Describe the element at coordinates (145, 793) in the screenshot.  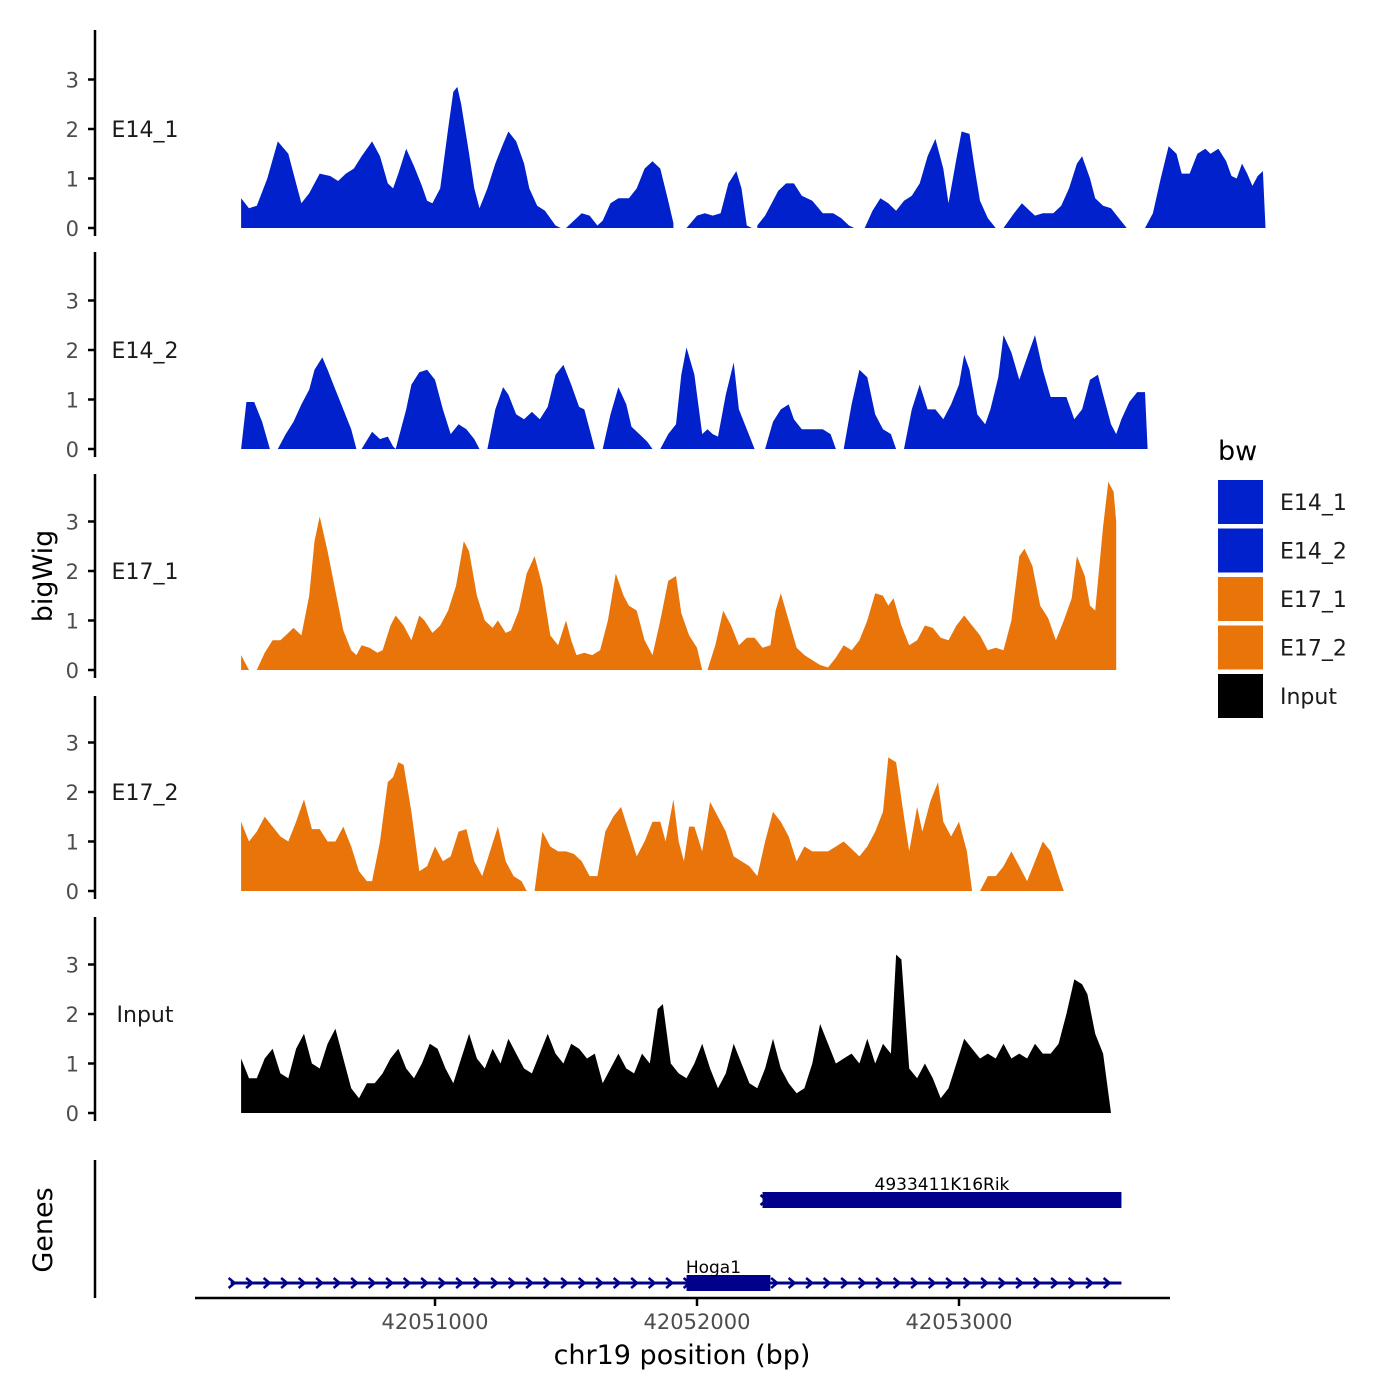
I see `track-label-e17_2: E17_2` at that location.